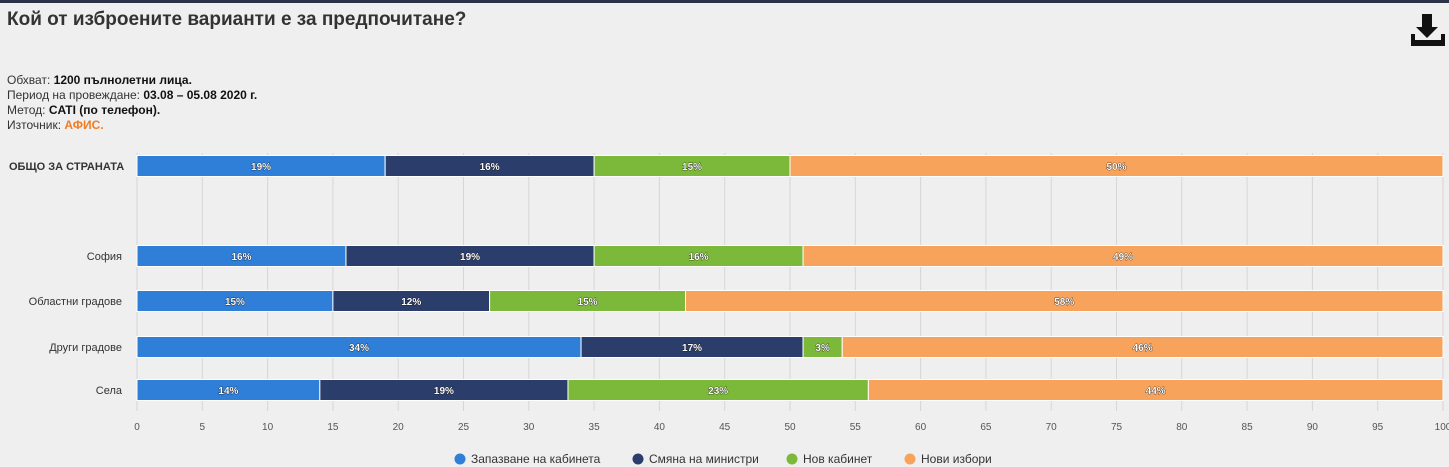 This screenshot has height=467, width=1449. What do you see at coordinates (1378, 427) in the screenshot?
I see `x-tick-label: 95` at bounding box center [1378, 427].